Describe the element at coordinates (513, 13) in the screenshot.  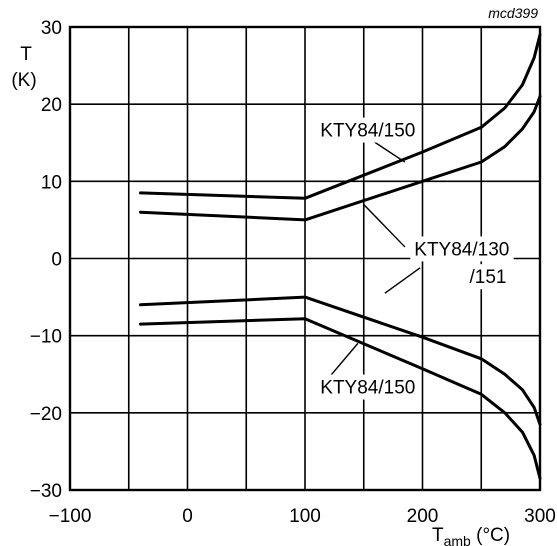
I see `reference-code: mcd399` at that location.